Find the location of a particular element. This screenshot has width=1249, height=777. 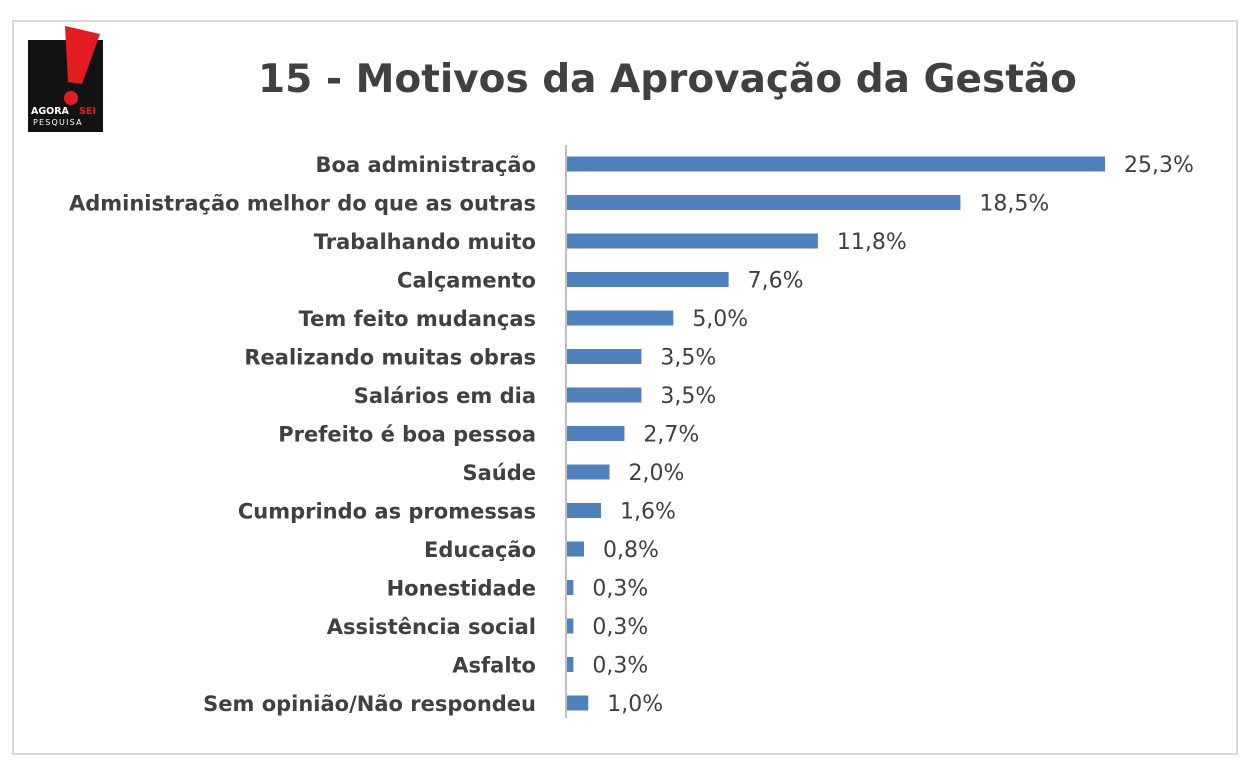

logo-brand-sub: PESQUISA is located at coordinates (58, 122).